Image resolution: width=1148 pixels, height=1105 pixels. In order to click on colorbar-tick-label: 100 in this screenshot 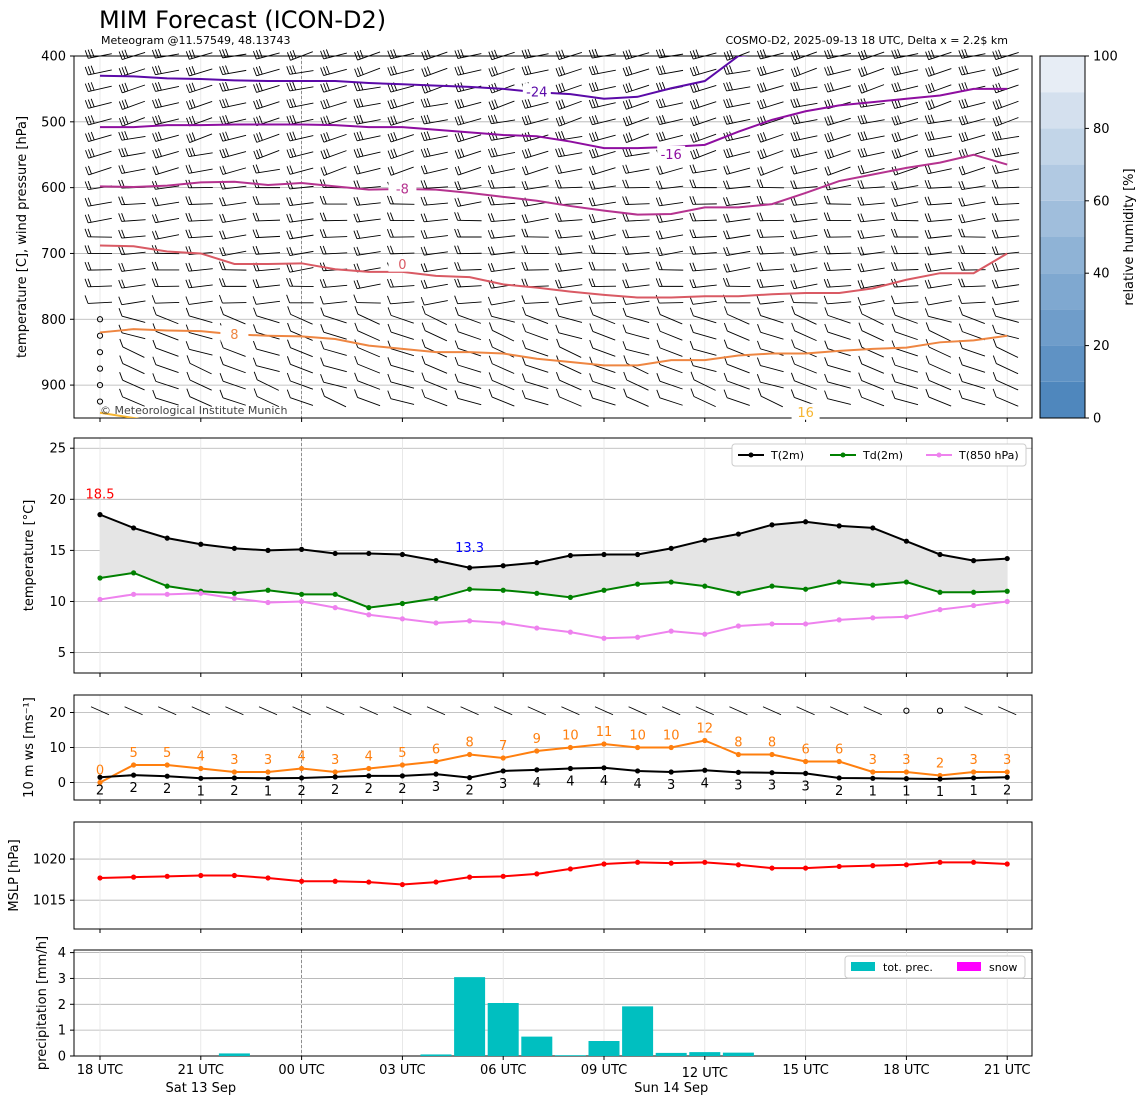, I will do `click(1105, 57)`.